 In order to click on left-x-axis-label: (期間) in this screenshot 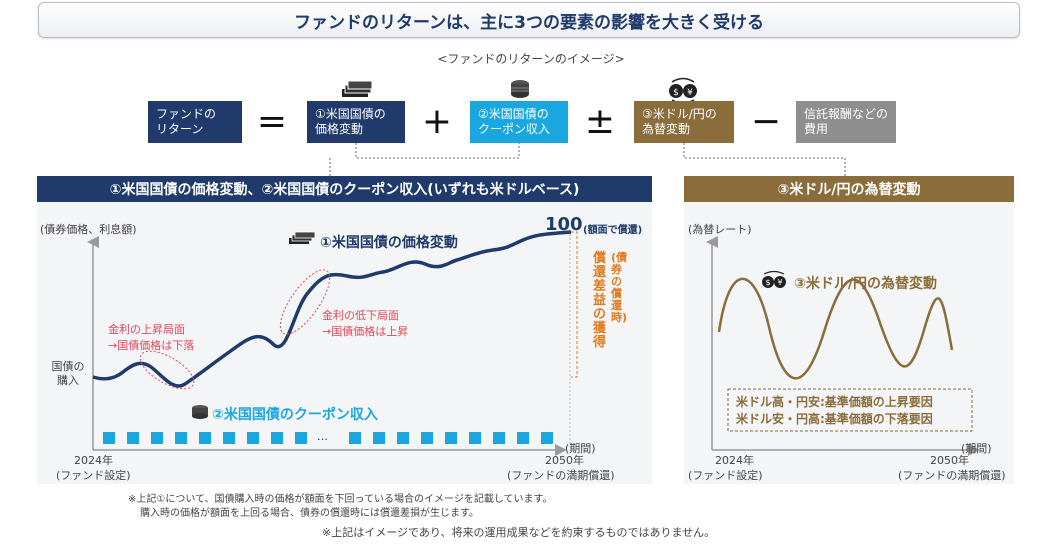, I will do `click(580, 448)`.